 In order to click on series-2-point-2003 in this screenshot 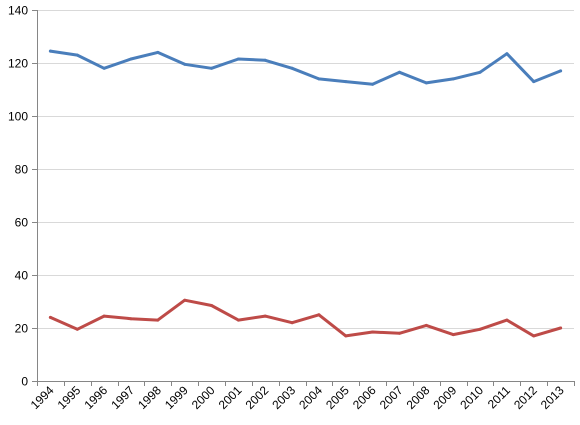, I will do `click(292, 323)`.